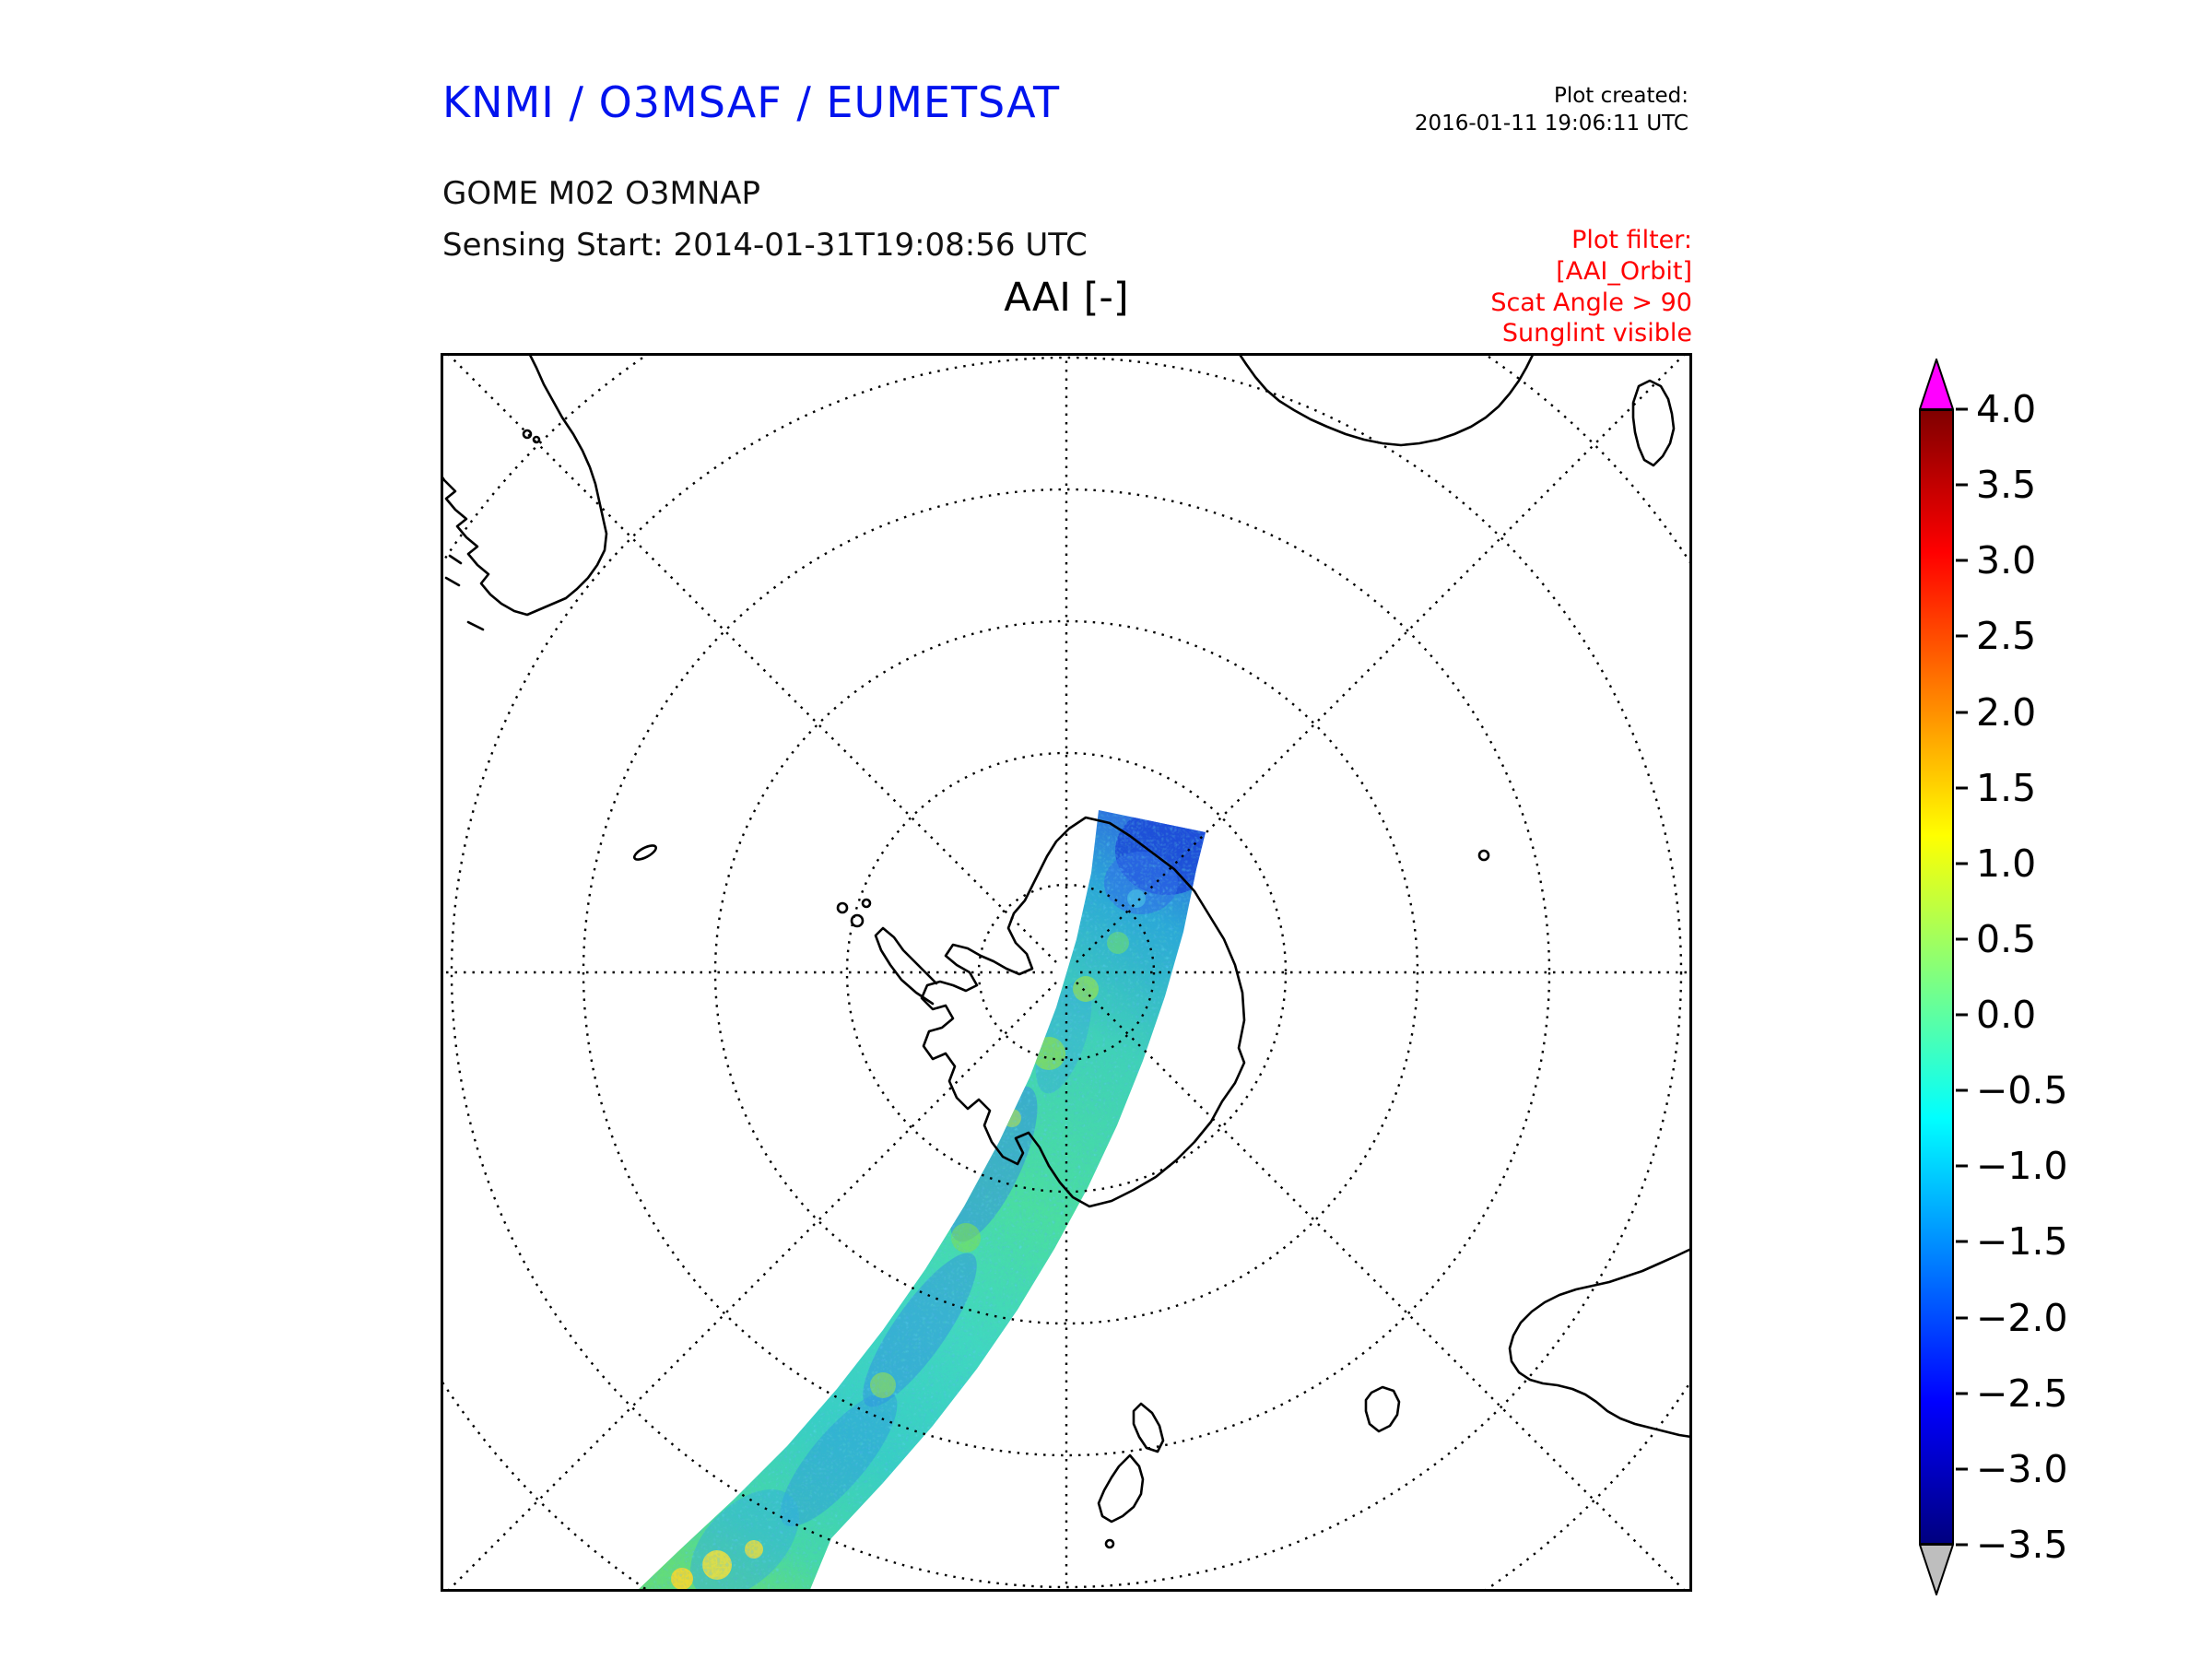  I want to click on colorbar-gradient, so click(1936, 977).